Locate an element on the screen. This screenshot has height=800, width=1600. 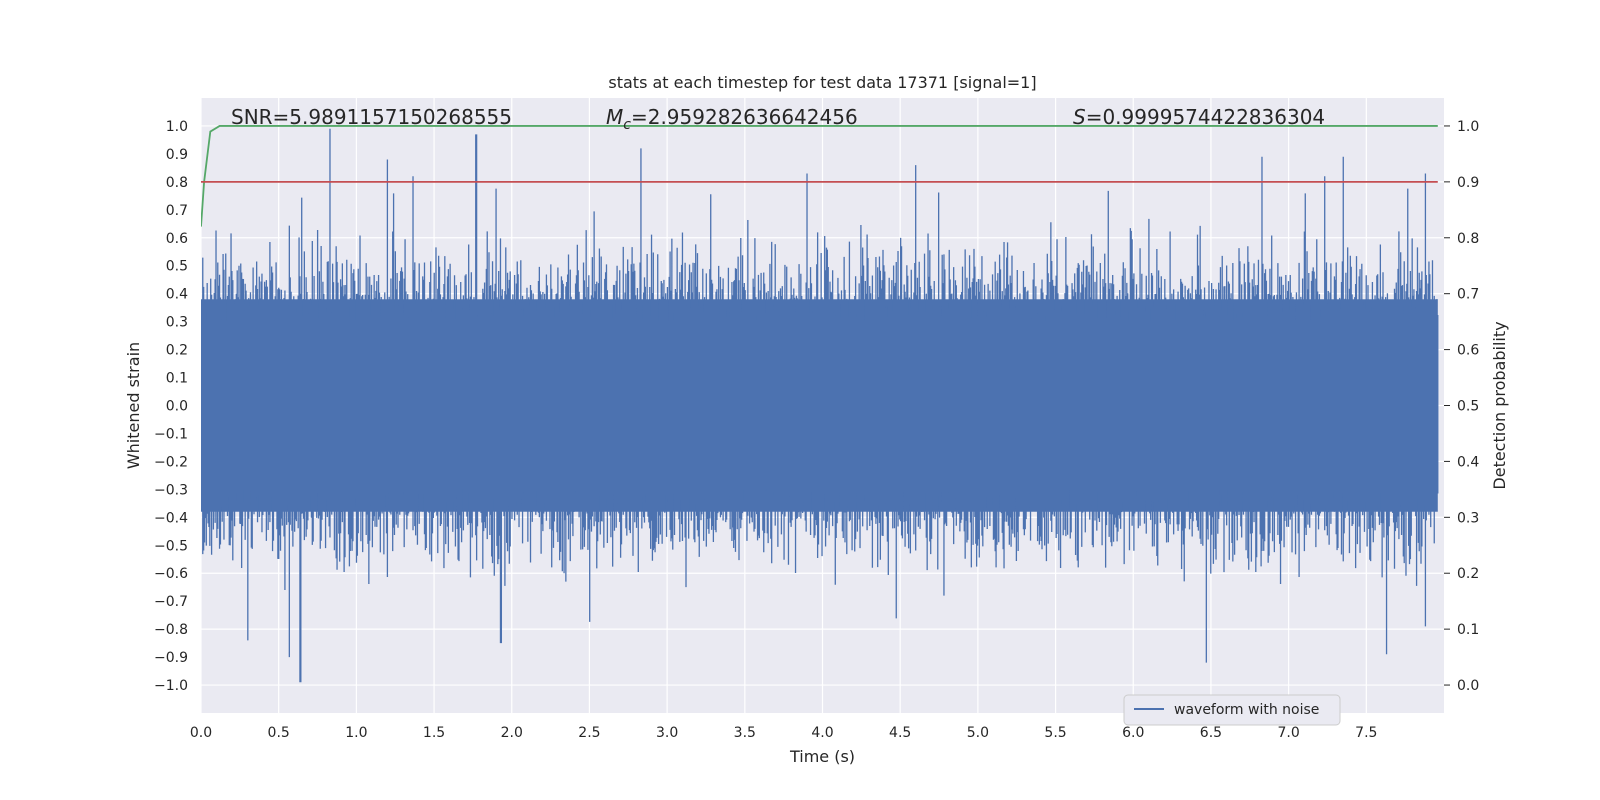
legend-box is located at coordinates (1232, 710).